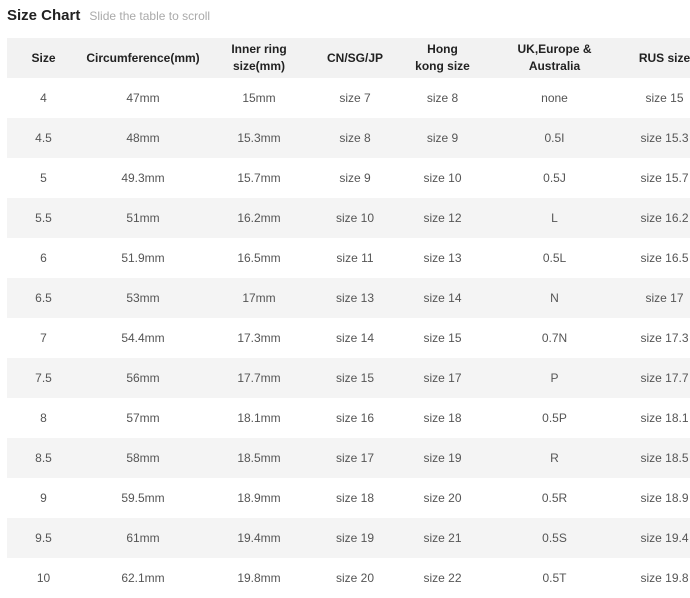  I want to click on table-cell: 15mm, so click(259, 98).